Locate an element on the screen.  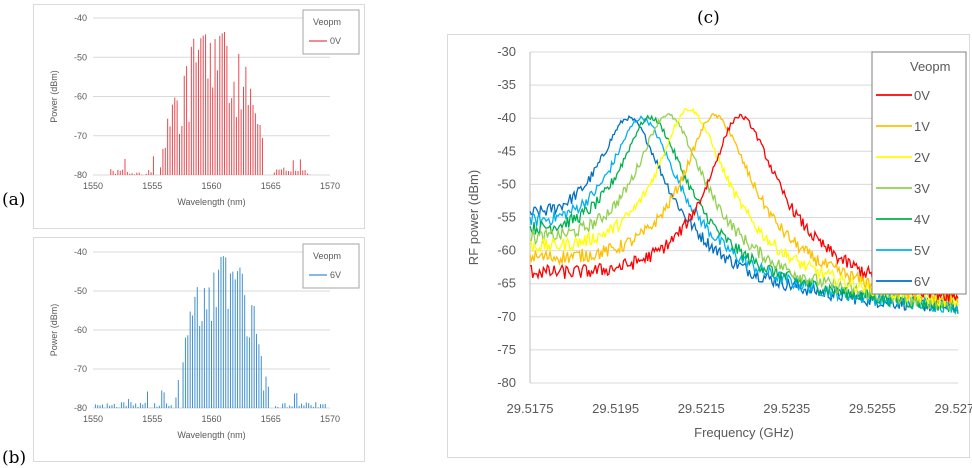
x-tick-label: 29.5215 is located at coordinates (701, 408).